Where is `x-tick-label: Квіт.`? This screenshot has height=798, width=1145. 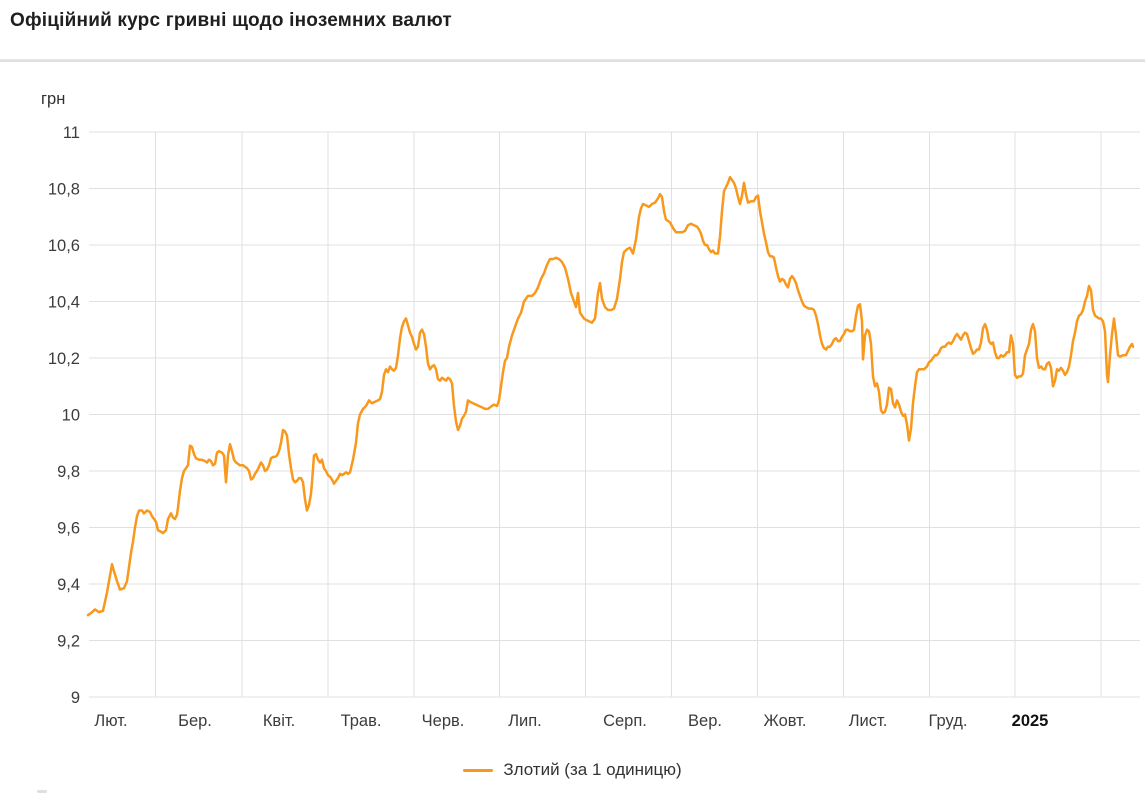
x-tick-label: Квіт. is located at coordinates (279, 721).